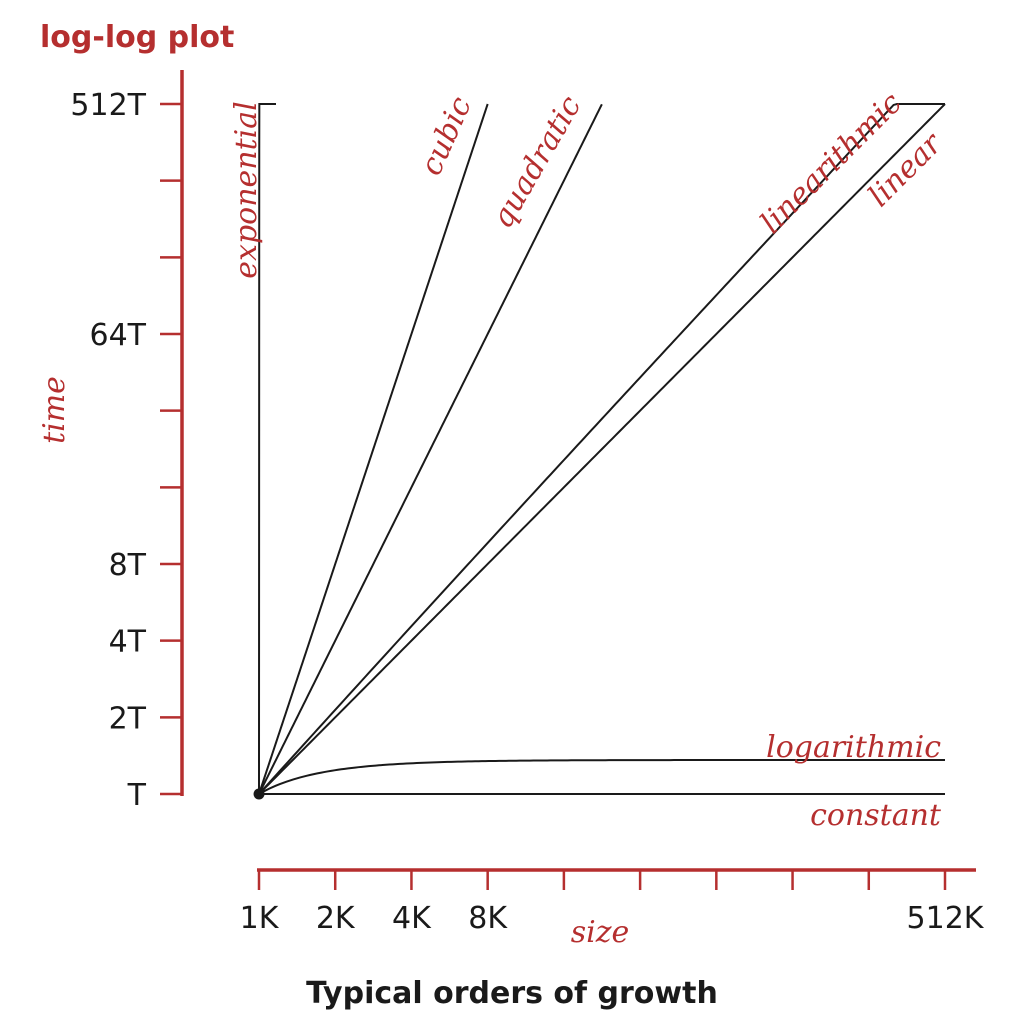  Describe the element at coordinates (128, 642) in the screenshot. I see `y-tick-label: 4T` at that location.